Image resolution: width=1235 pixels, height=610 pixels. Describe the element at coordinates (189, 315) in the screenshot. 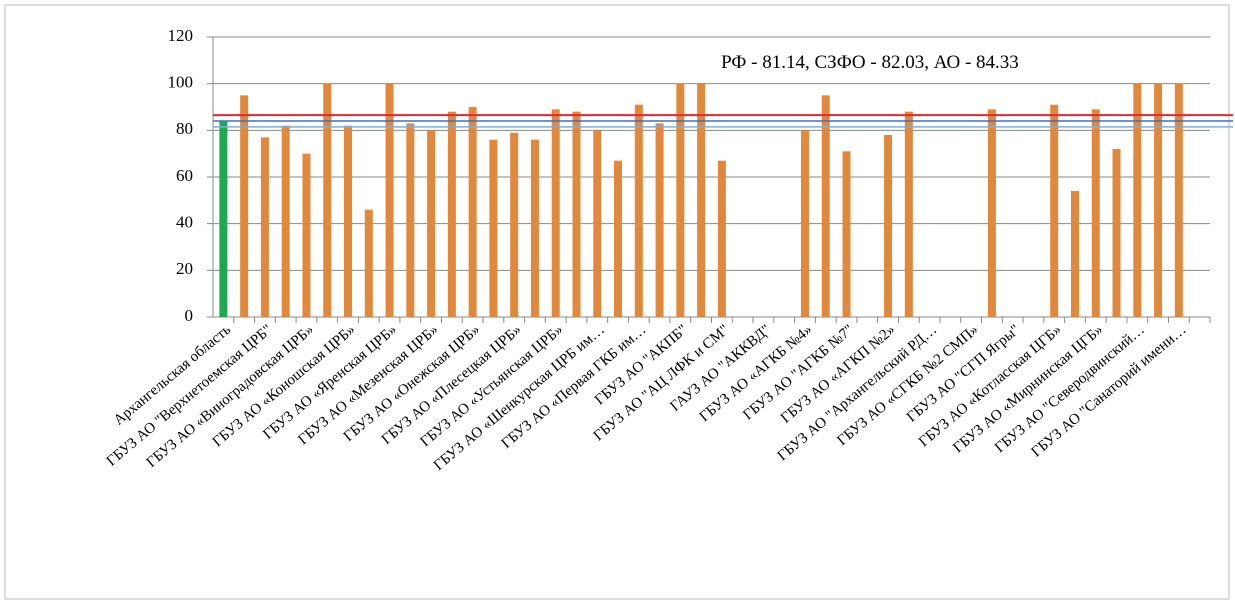

I see `y-tick-label: 0` at that location.